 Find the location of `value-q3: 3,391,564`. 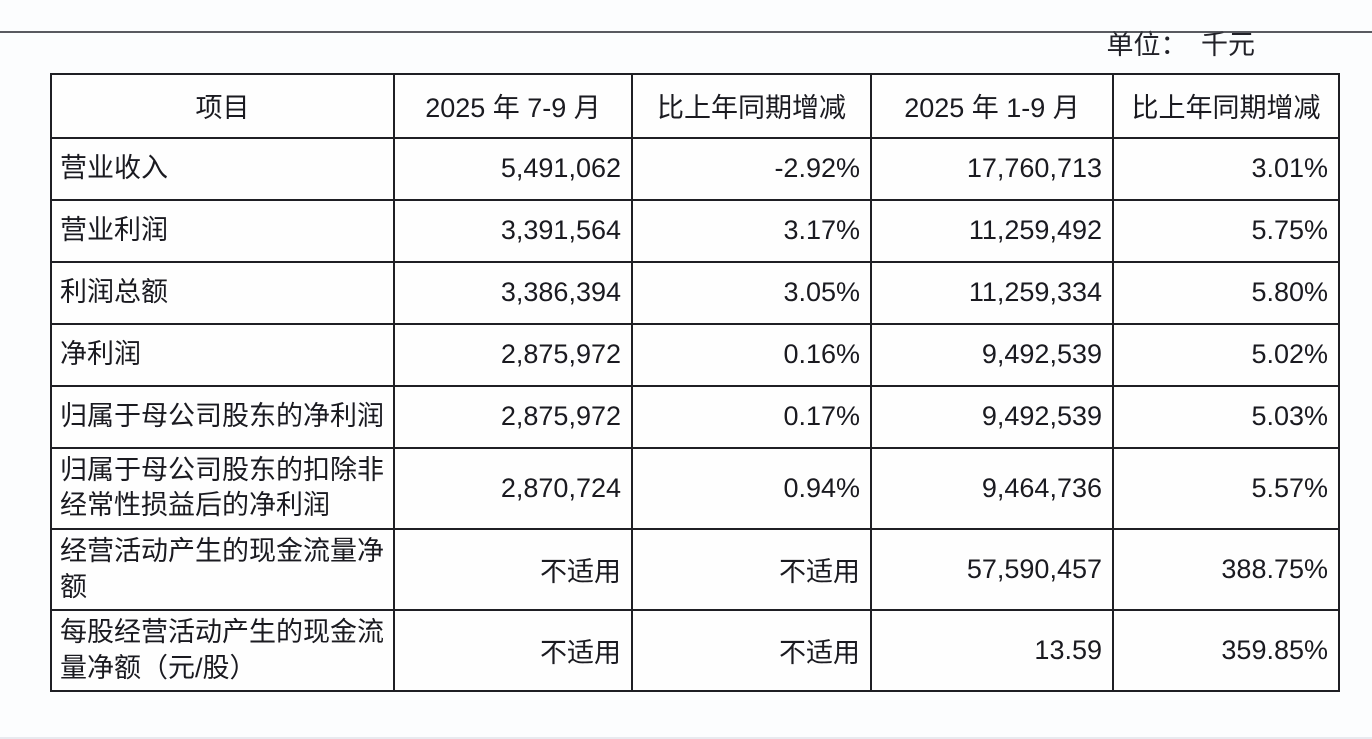

value-q3: 3,391,564 is located at coordinates (513, 230).